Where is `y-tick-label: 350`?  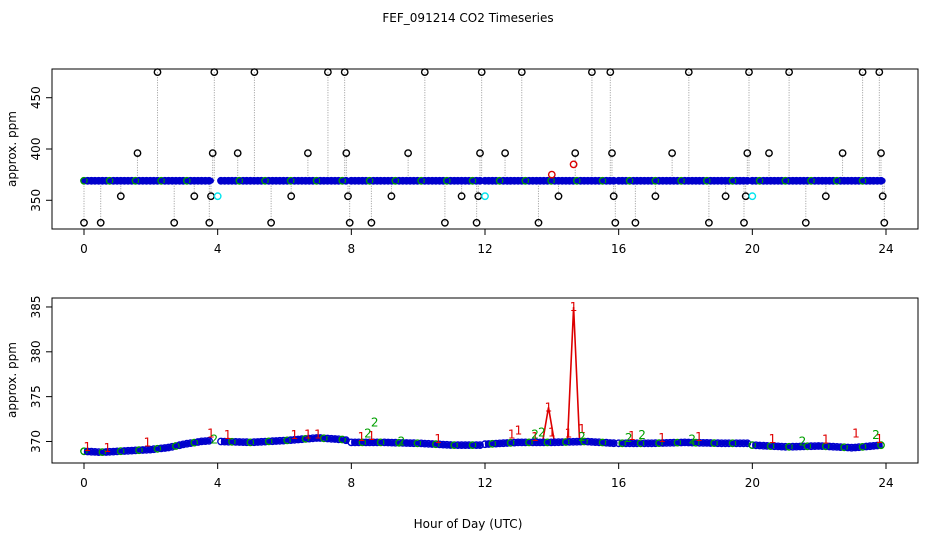 y-tick-label: 350 is located at coordinates (36, 200).